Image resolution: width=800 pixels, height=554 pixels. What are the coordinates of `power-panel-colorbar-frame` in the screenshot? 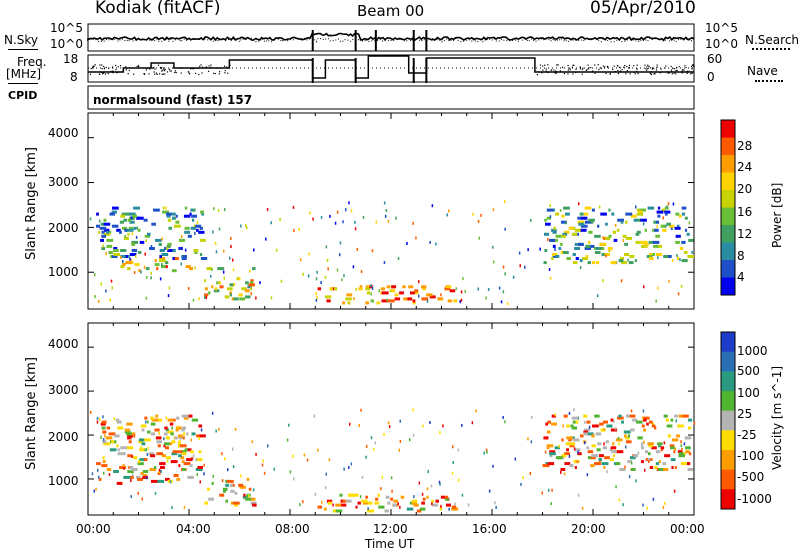 It's located at (728, 207).